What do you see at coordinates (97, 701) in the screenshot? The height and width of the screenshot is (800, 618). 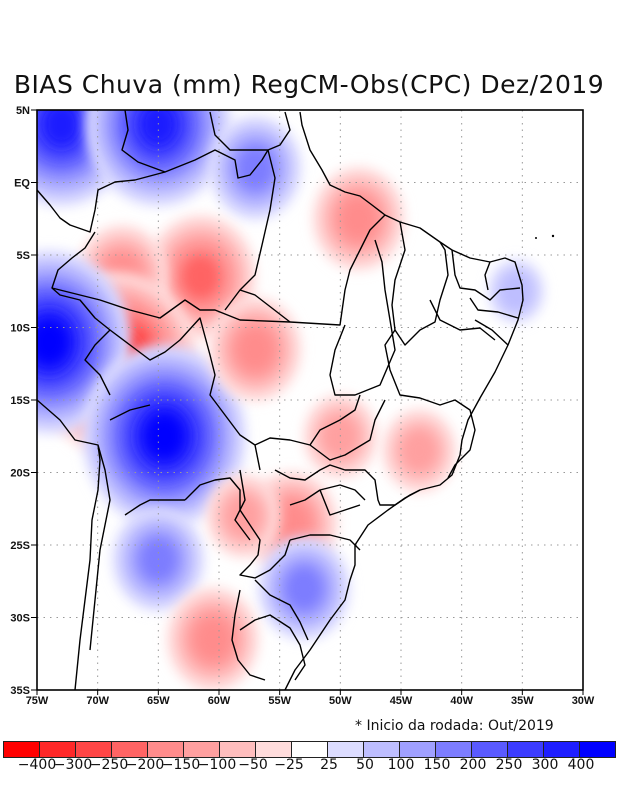 I see `x-tick-label: 70W` at bounding box center [97, 701].